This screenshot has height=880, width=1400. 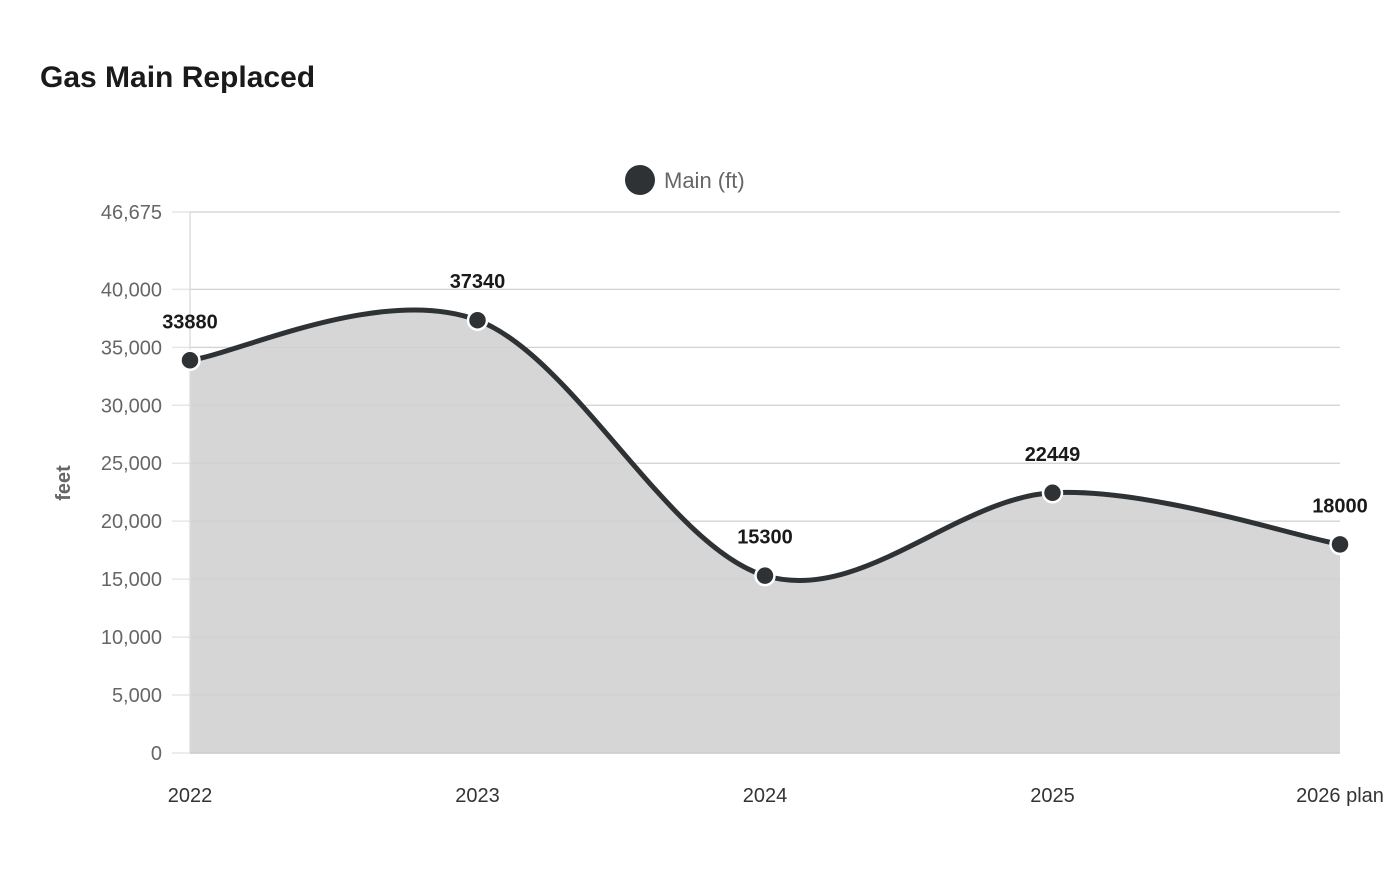 I want to click on chart-title: Gas Main Replaced, so click(x=178, y=77).